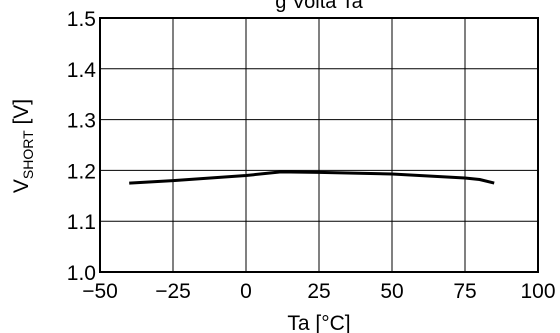 The image size is (560, 333). I want to click on y-tick-label: 1.1, so click(81, 222).